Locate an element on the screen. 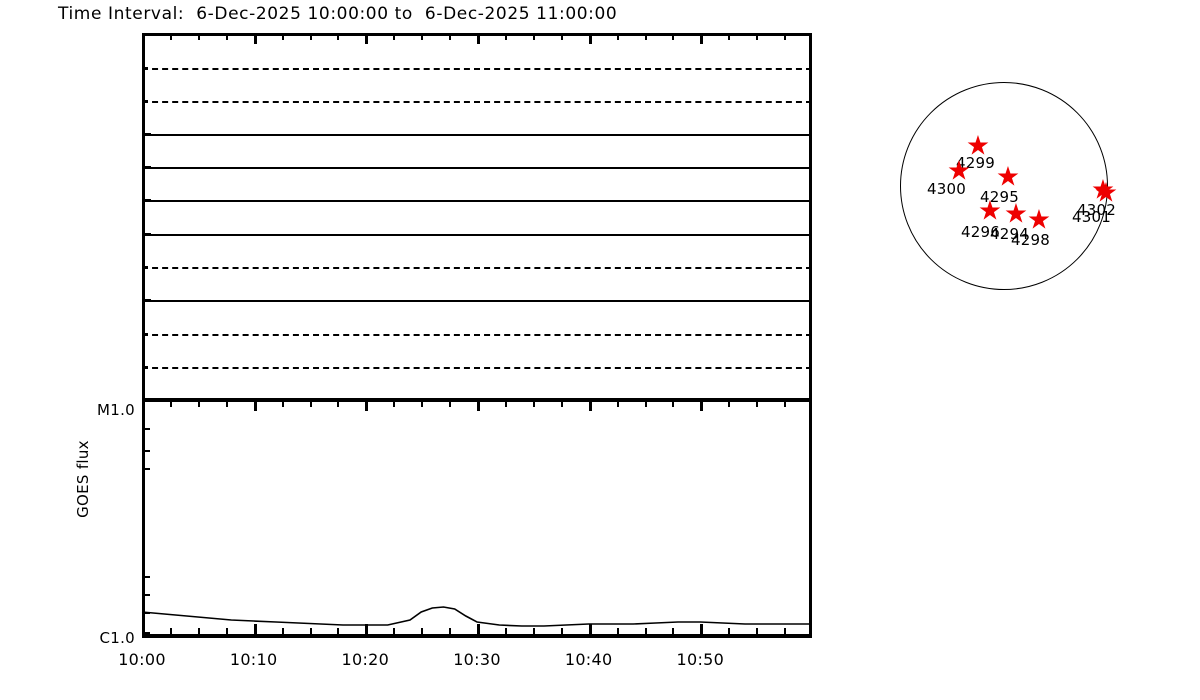  active-region-star-4299: ★ is located at coordinates (978, 146).